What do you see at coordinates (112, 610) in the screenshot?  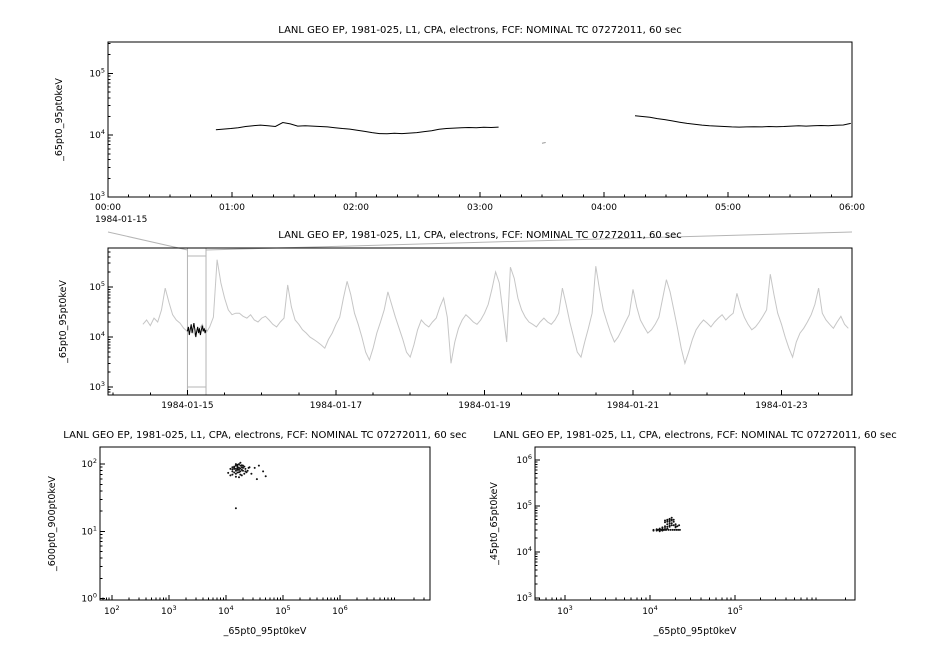 I see `x-tick-label: 10²` at bounding box center [112, 610].